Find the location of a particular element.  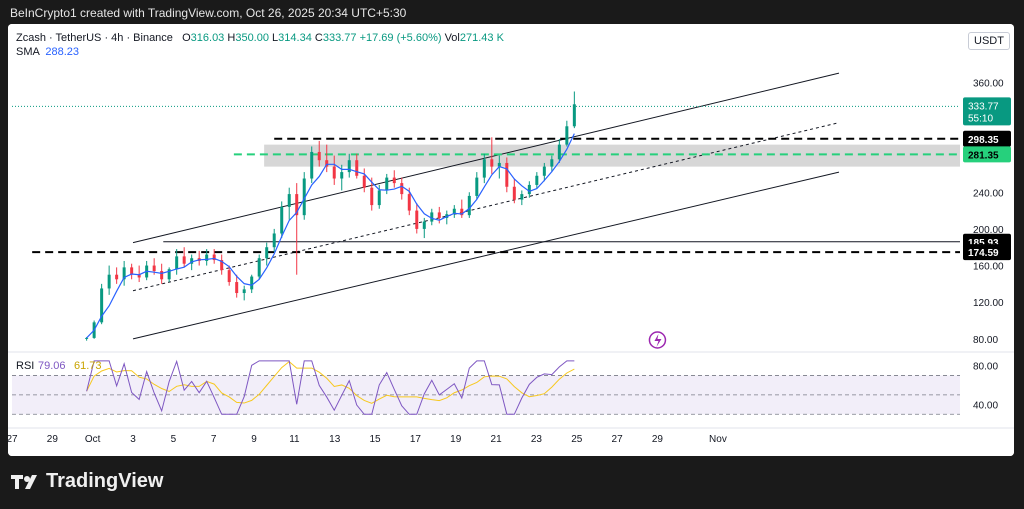

time-tick-label: 11 is located at coordinates (294, 439).